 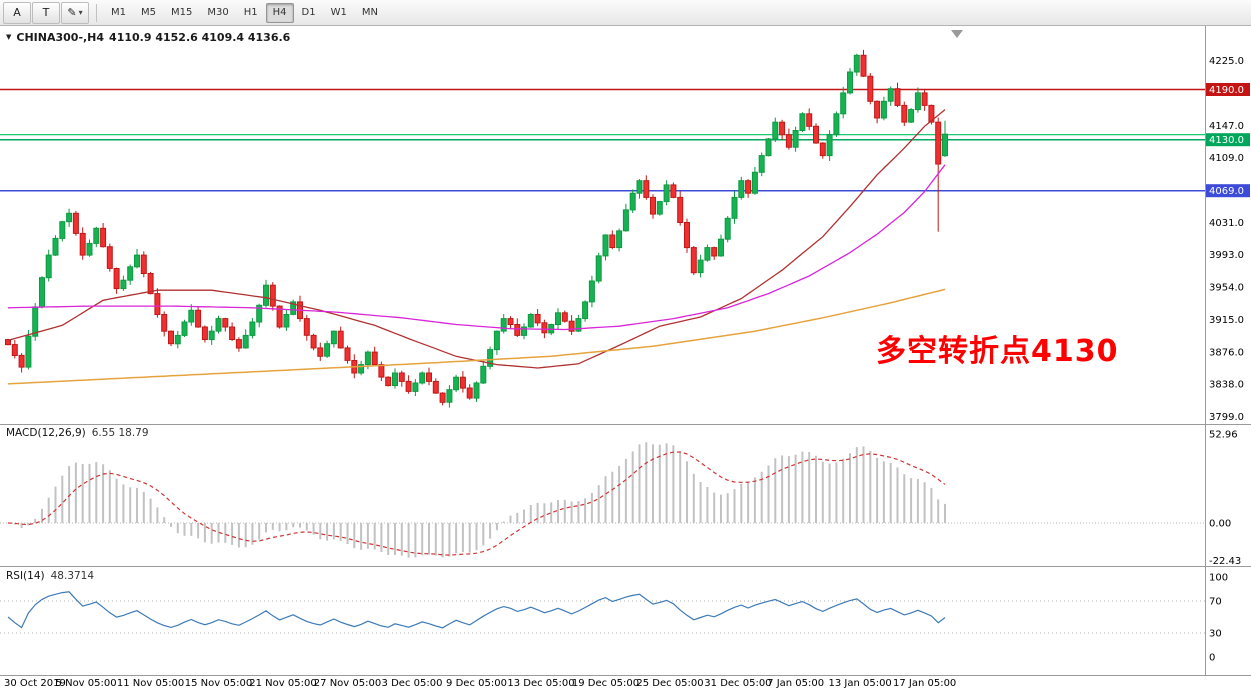 I want to click on macd-indicator-label: MACD(12,26,9) 6.55 18.79, so click(x=77, y=433).